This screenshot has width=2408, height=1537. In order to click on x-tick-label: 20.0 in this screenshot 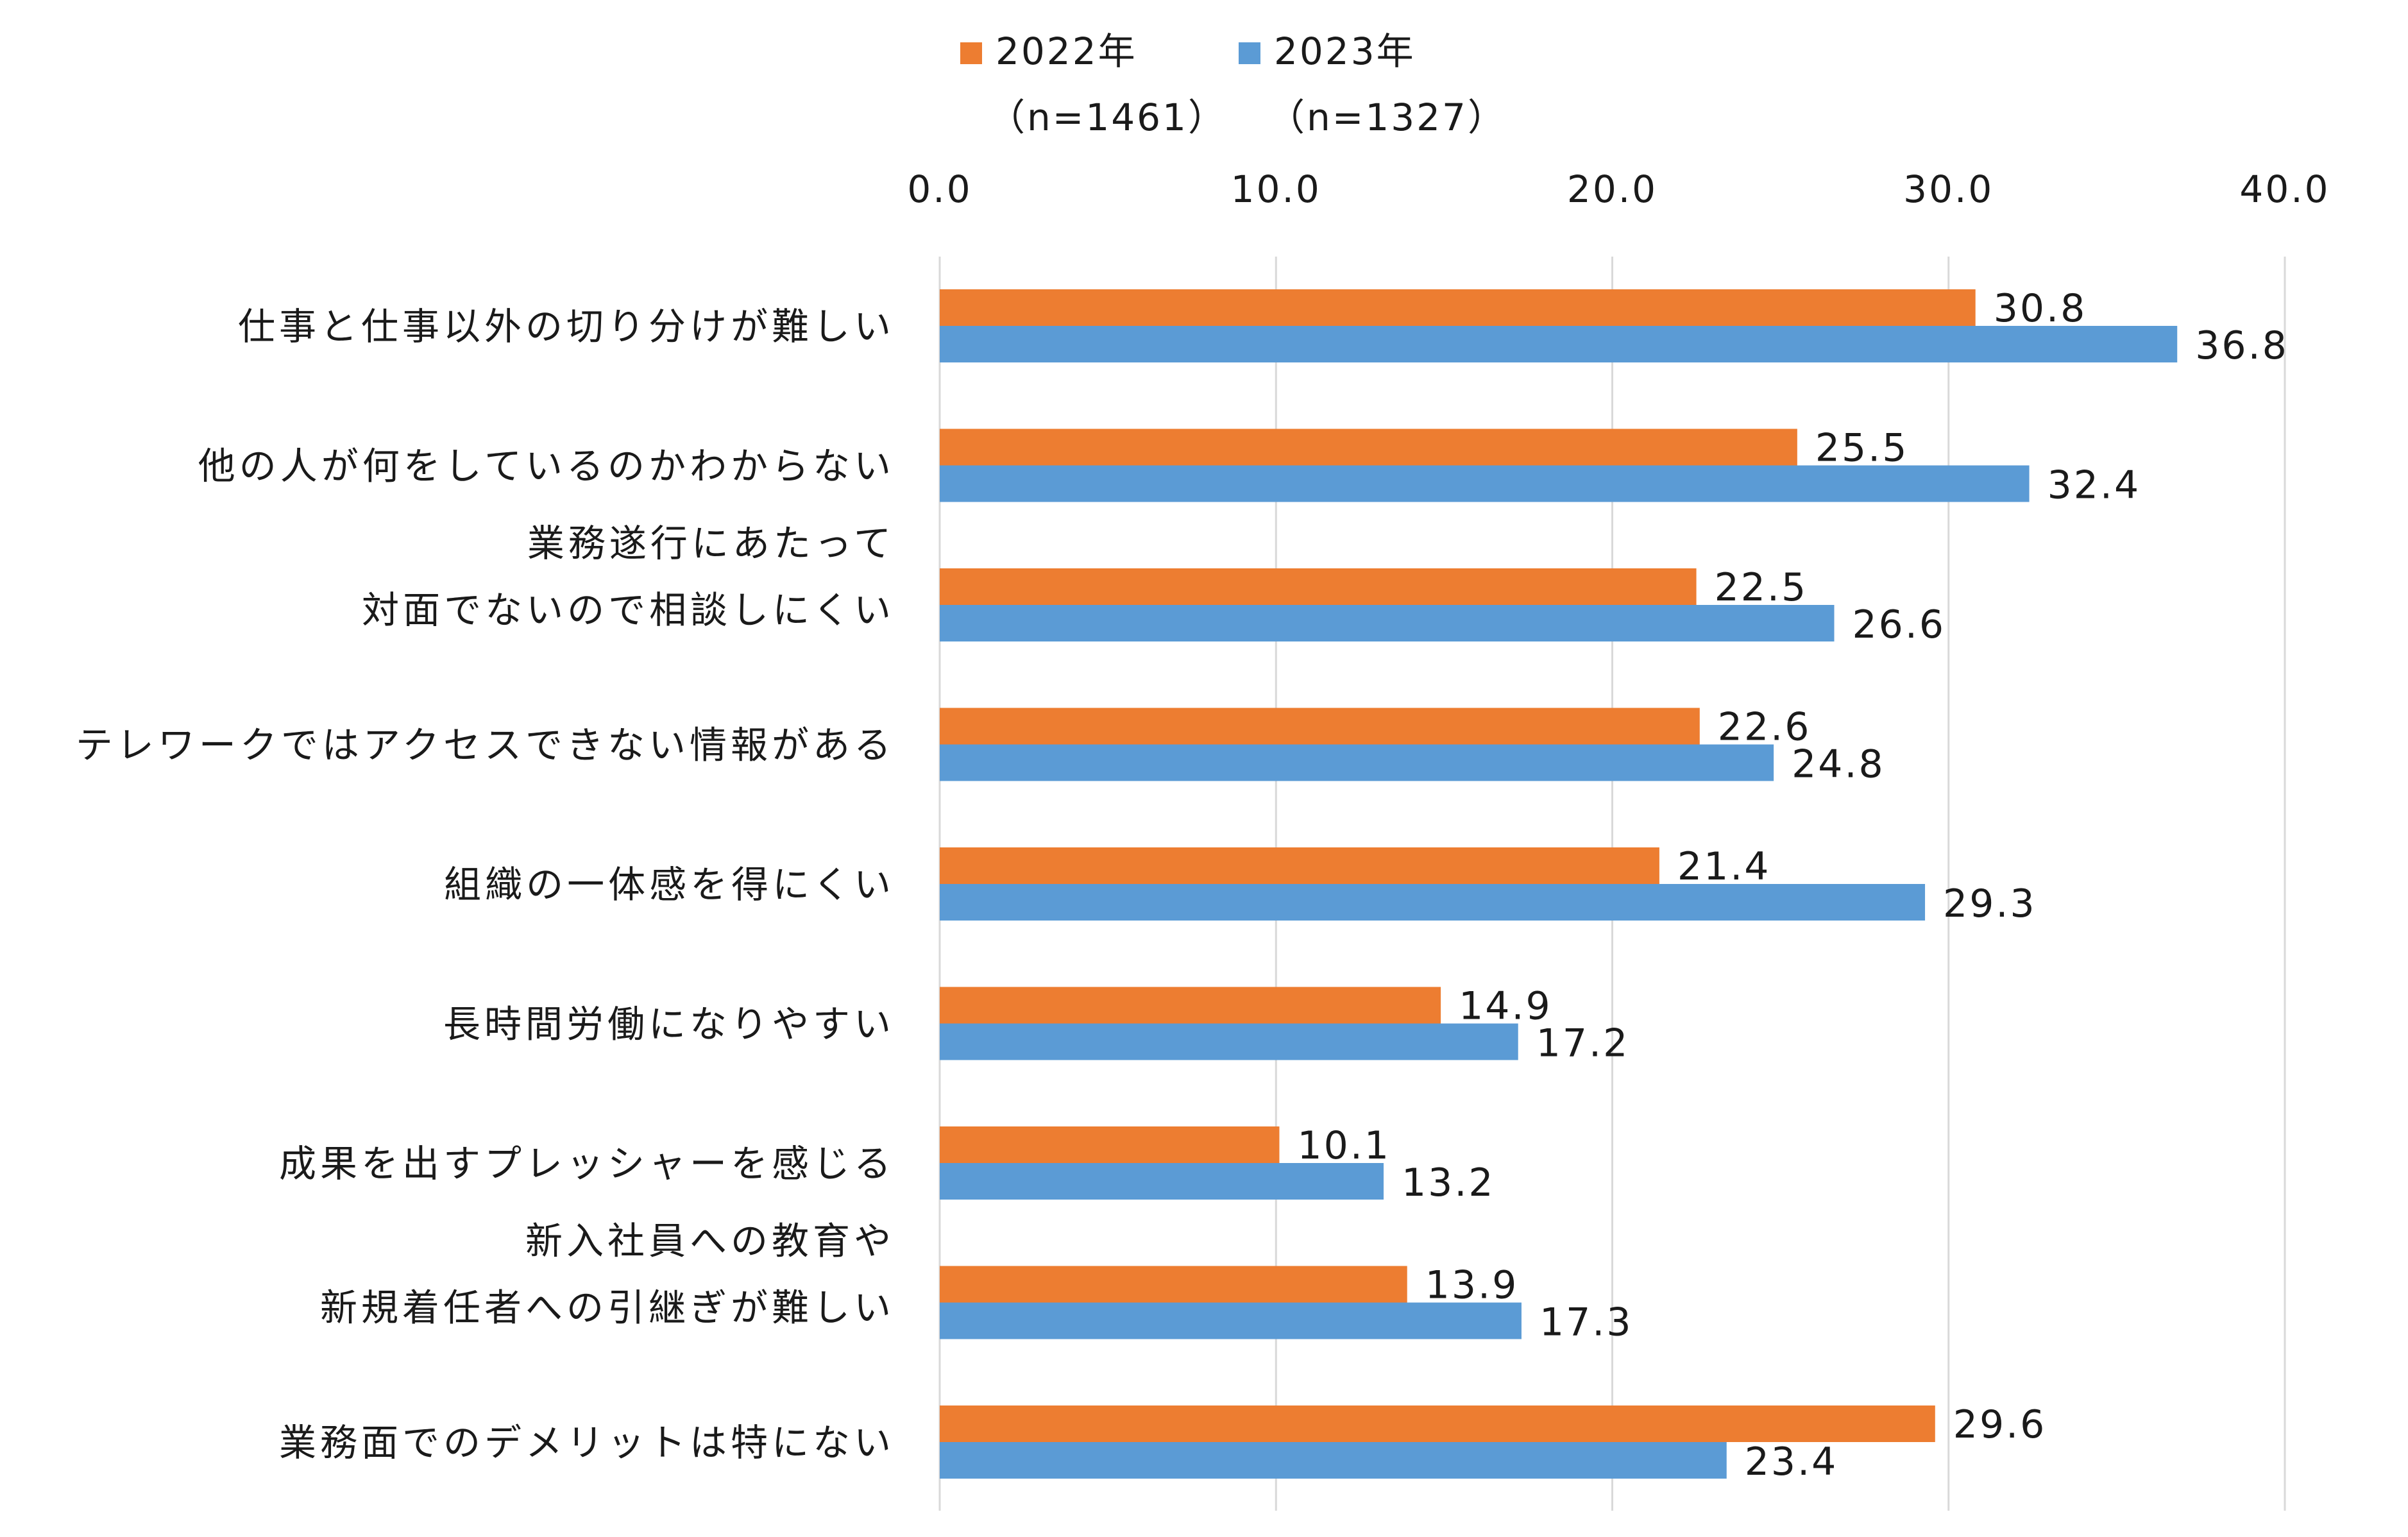, I will do `click(1612, 189)`.